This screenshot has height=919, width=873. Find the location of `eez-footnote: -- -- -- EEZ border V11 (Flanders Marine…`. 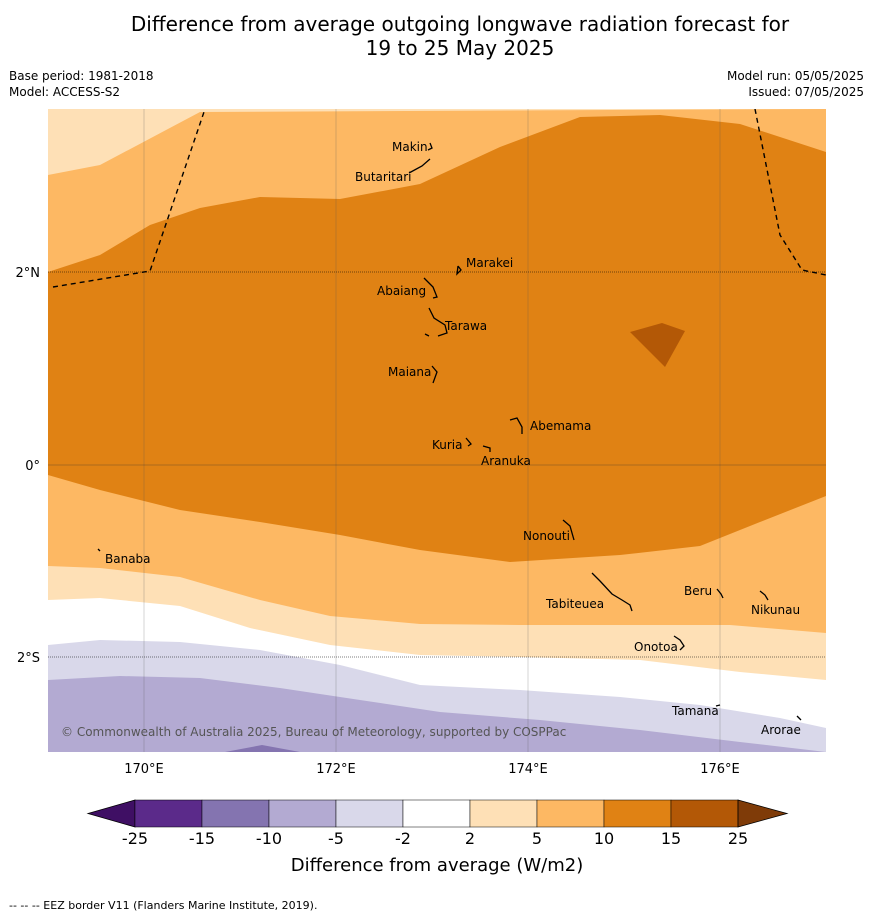

eez-footnote: -- -- -- EEZ border V11 (Flanders Marine… is located at coordinates (163, 905).